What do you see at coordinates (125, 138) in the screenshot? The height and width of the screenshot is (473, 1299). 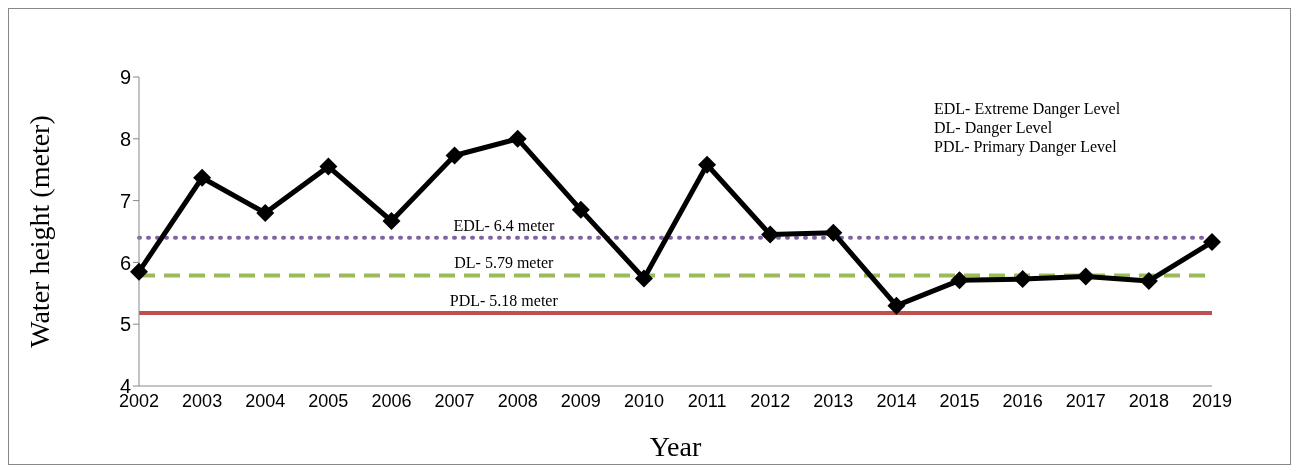 I see `y-tick-label: 8` at bounding box center [125, 138].